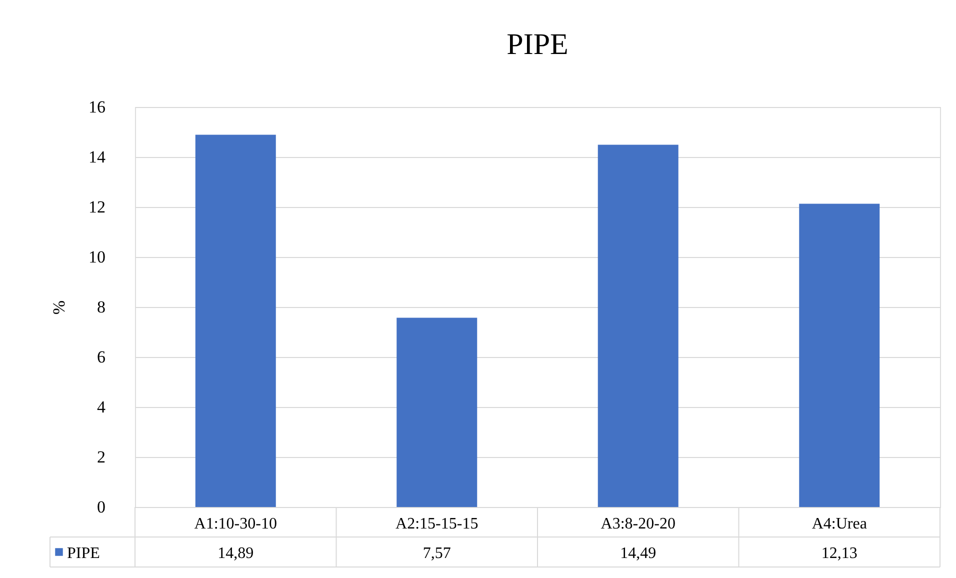 Image resolution: width=956 pixels, height=578 pixels. I want to click on y-tick-label: 4, so click(101, 407).